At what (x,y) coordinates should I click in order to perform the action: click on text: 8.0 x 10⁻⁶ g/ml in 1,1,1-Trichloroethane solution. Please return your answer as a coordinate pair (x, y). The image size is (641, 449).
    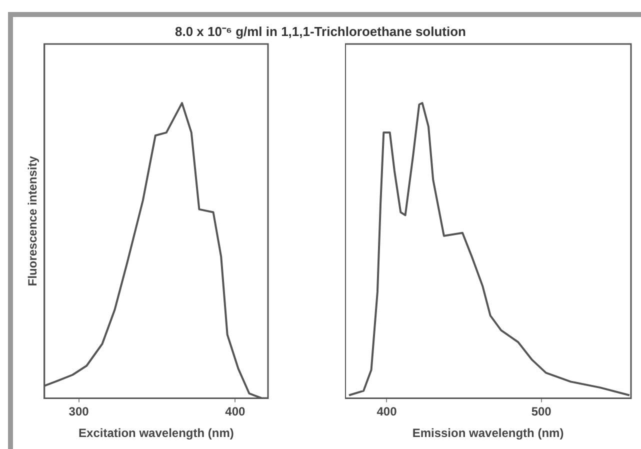
    Looking at the image, I should click on (320, 31).